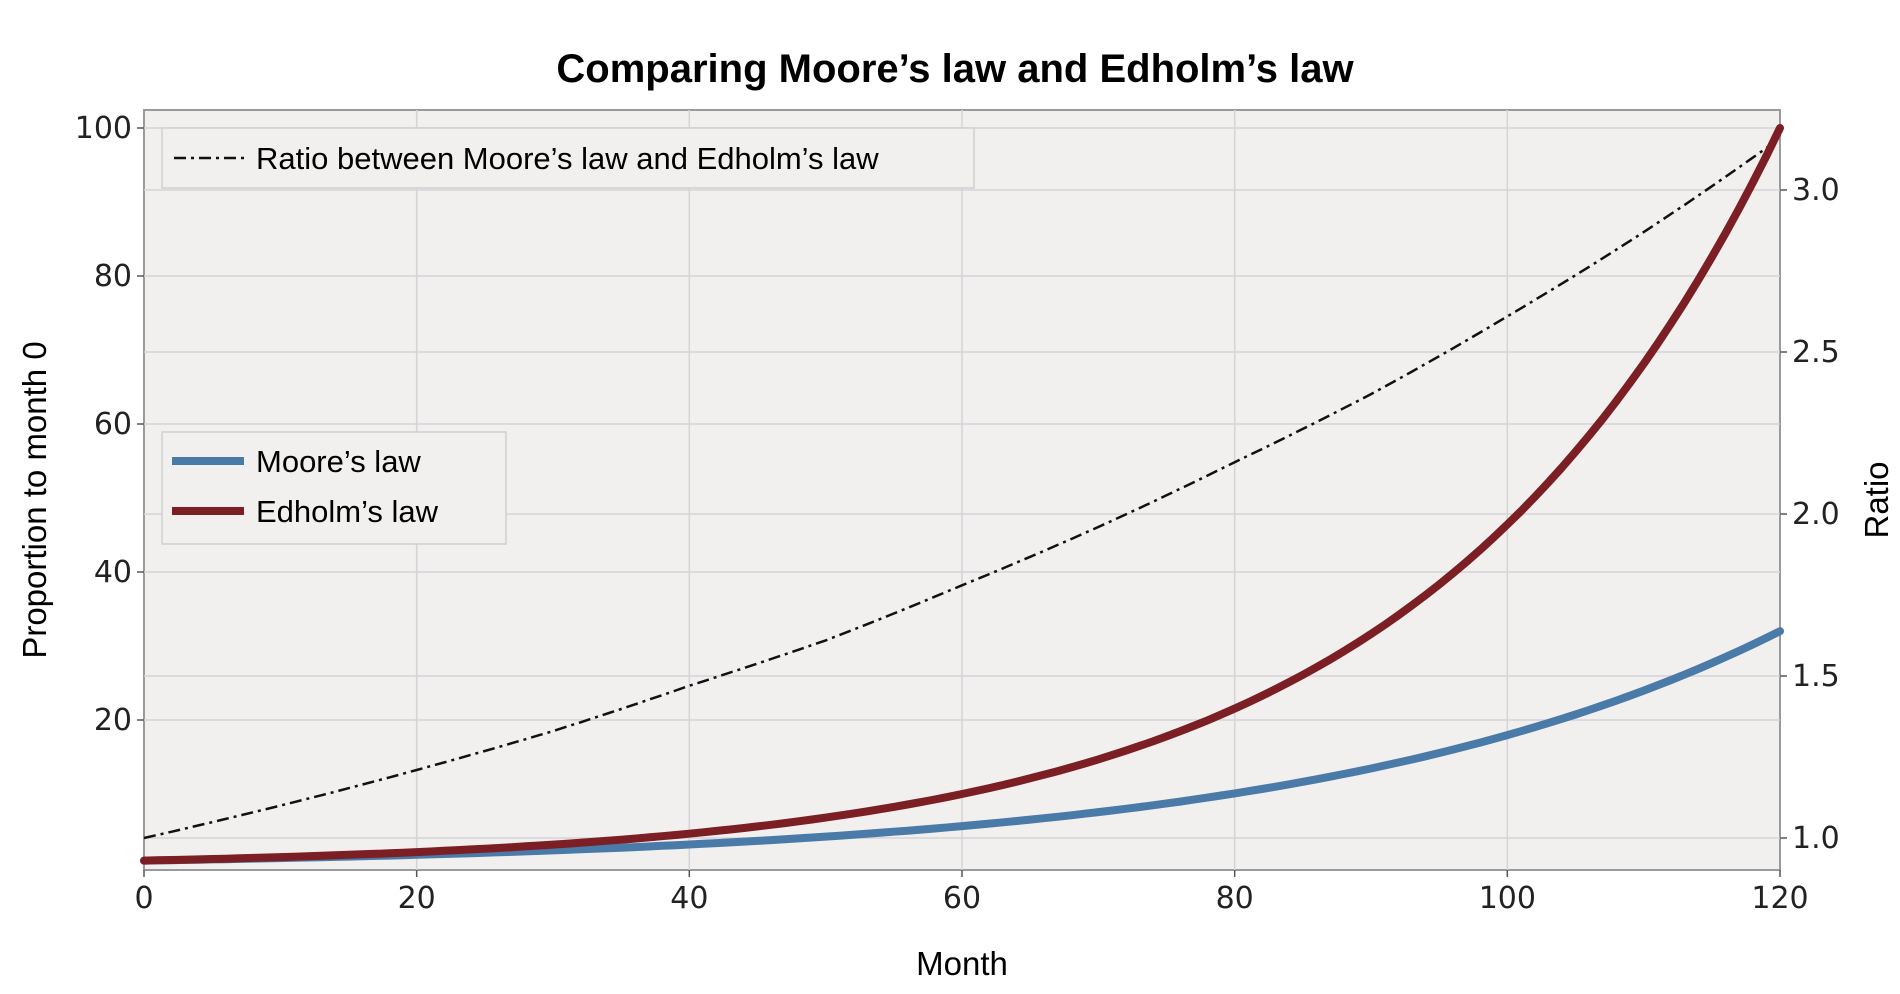 The width and height of the screenshot is (1900, 994). What do you see at coordinates (113, 720) in the screenshot?
I see `y-tick-label: 20` at bounding box center [113, 720].